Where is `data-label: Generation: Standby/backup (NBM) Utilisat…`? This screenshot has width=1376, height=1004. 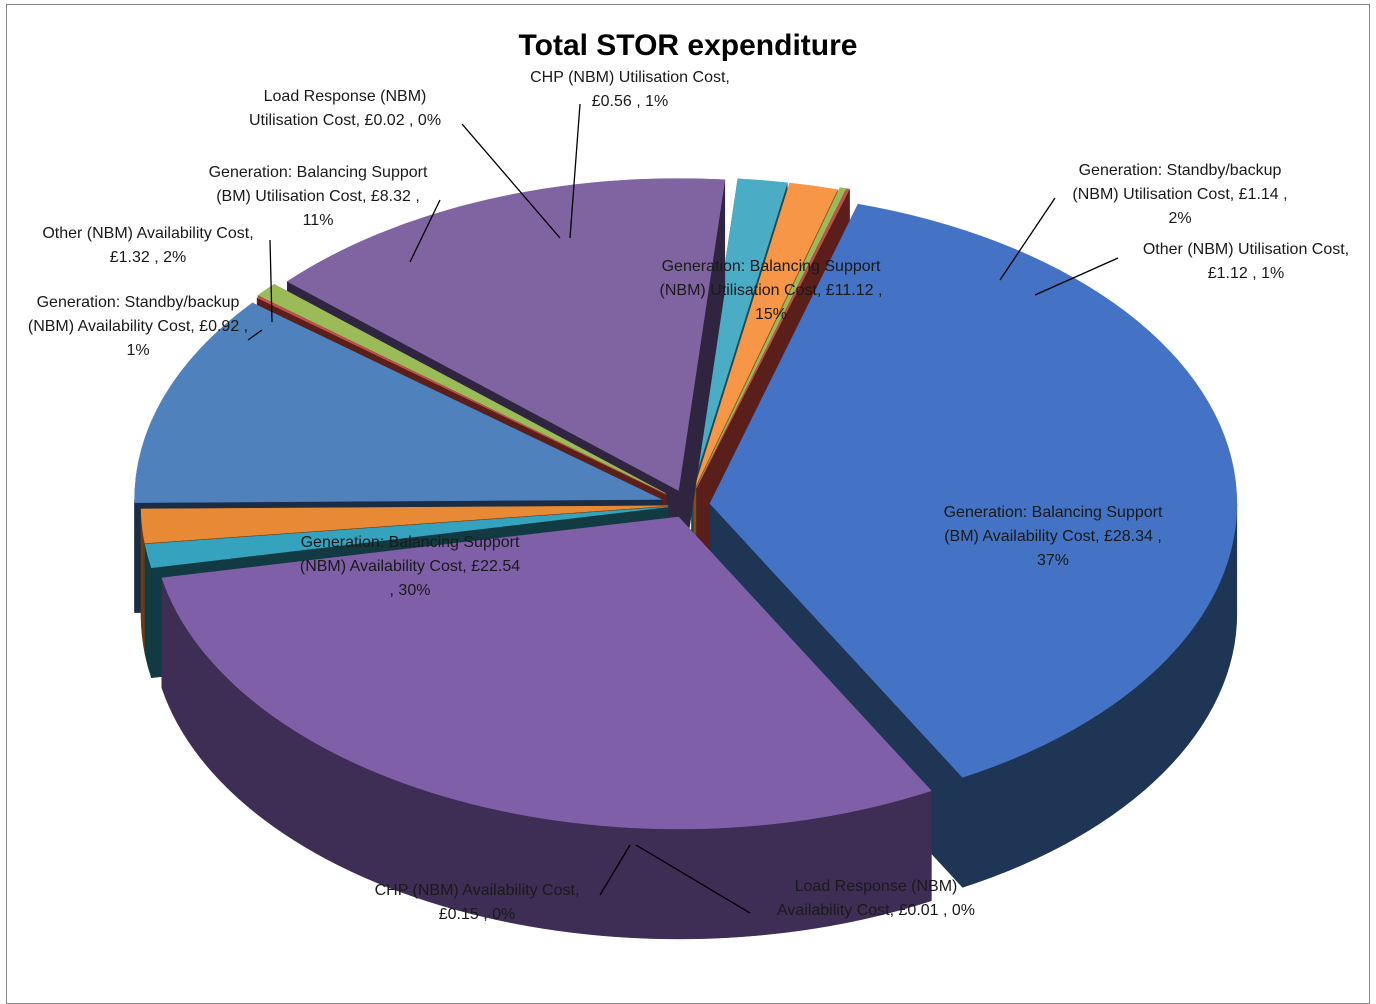 data-label: Generation: Standby/backup (NBM) Utilisat… is located at coordinates (1179, 194).